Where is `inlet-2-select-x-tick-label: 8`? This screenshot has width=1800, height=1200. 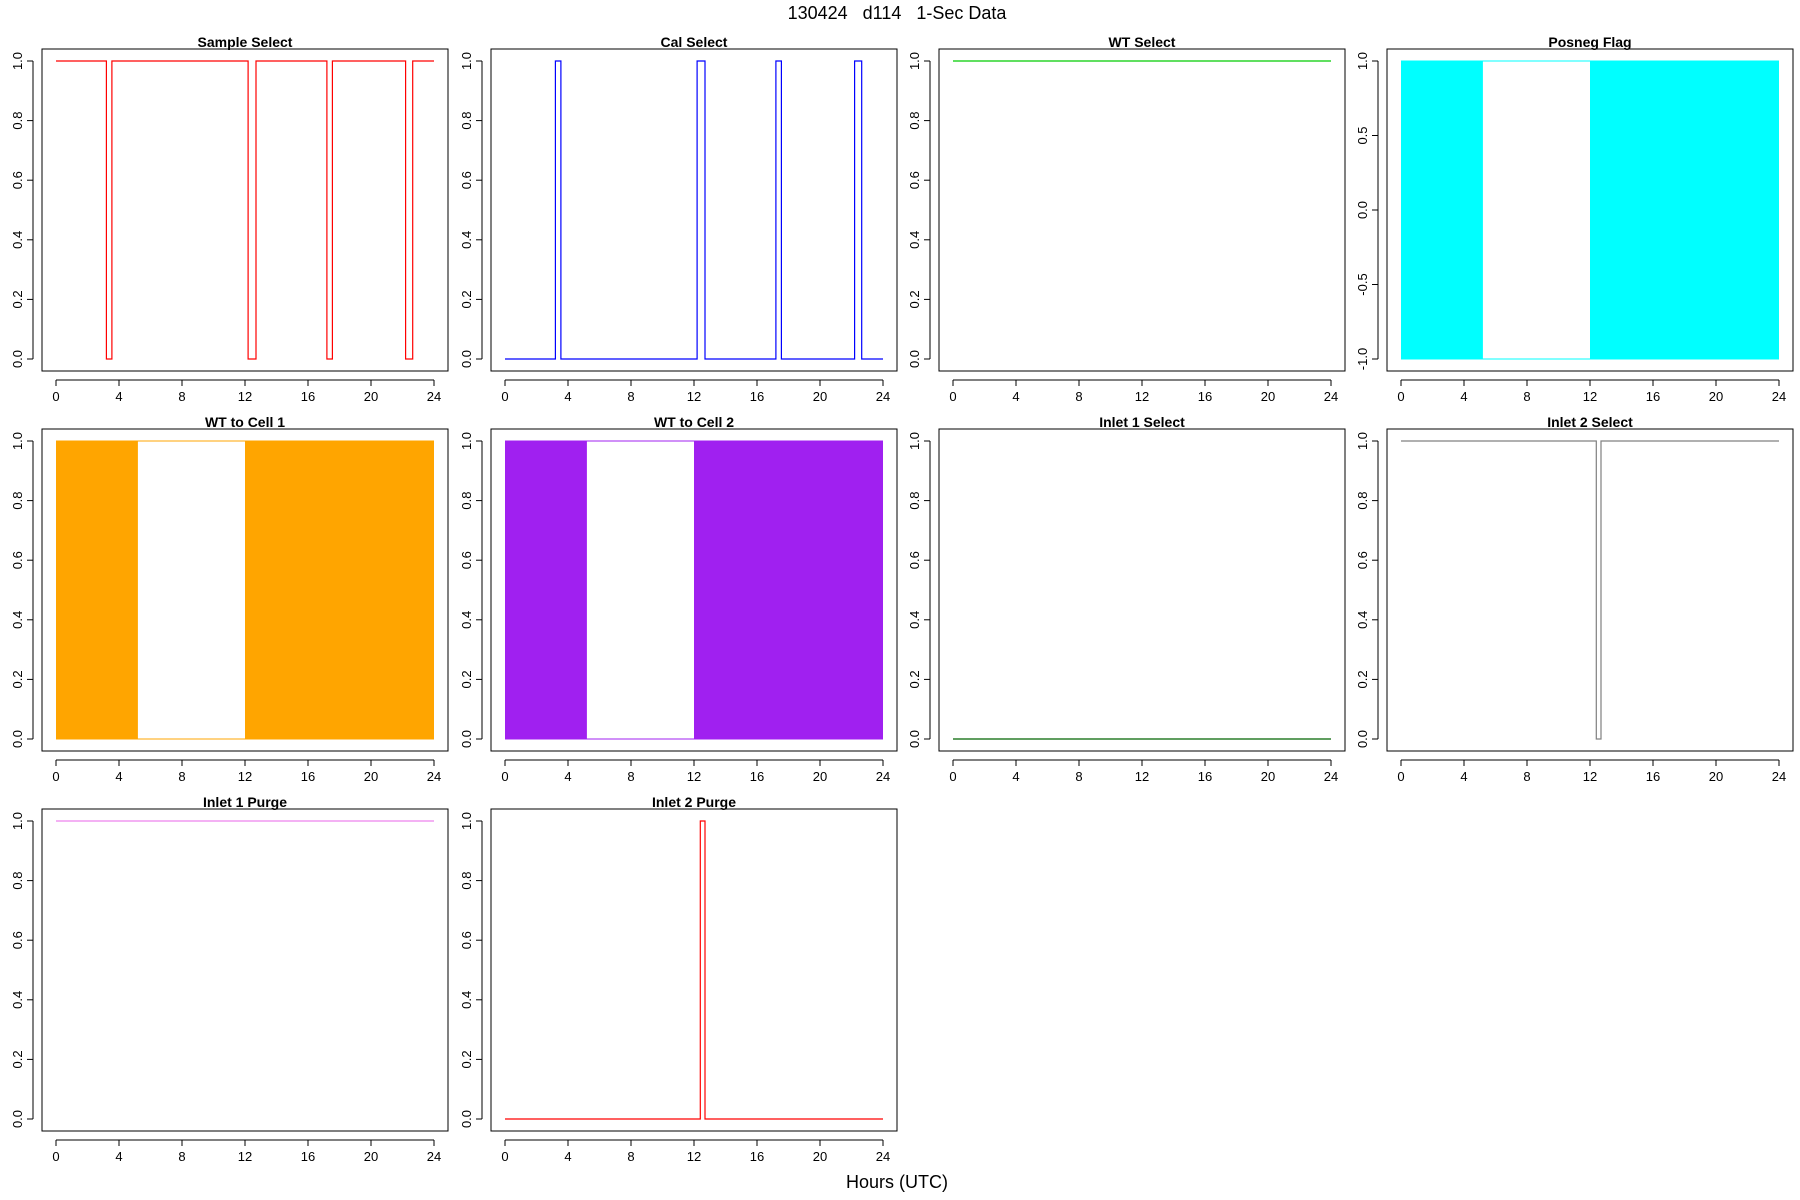 inlet-2-select-x-tick-label: 8 is located at coordinates (1526, 776).